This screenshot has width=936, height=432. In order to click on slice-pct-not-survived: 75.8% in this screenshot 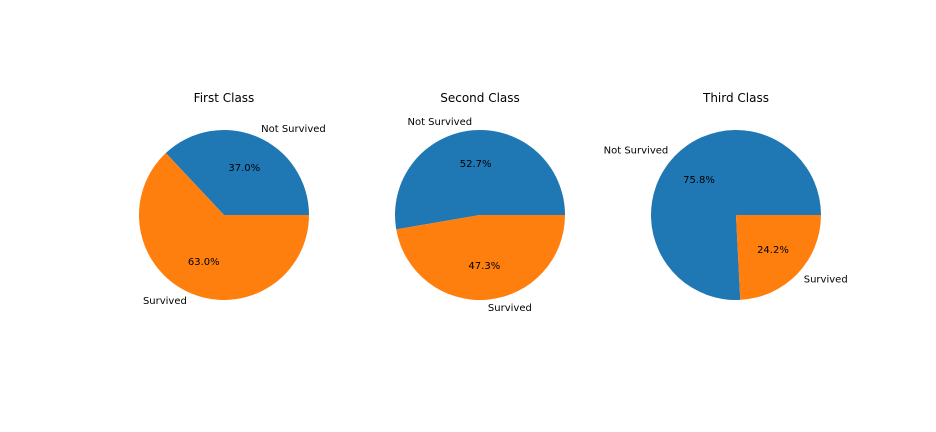, I will do `click(699, 180)`.